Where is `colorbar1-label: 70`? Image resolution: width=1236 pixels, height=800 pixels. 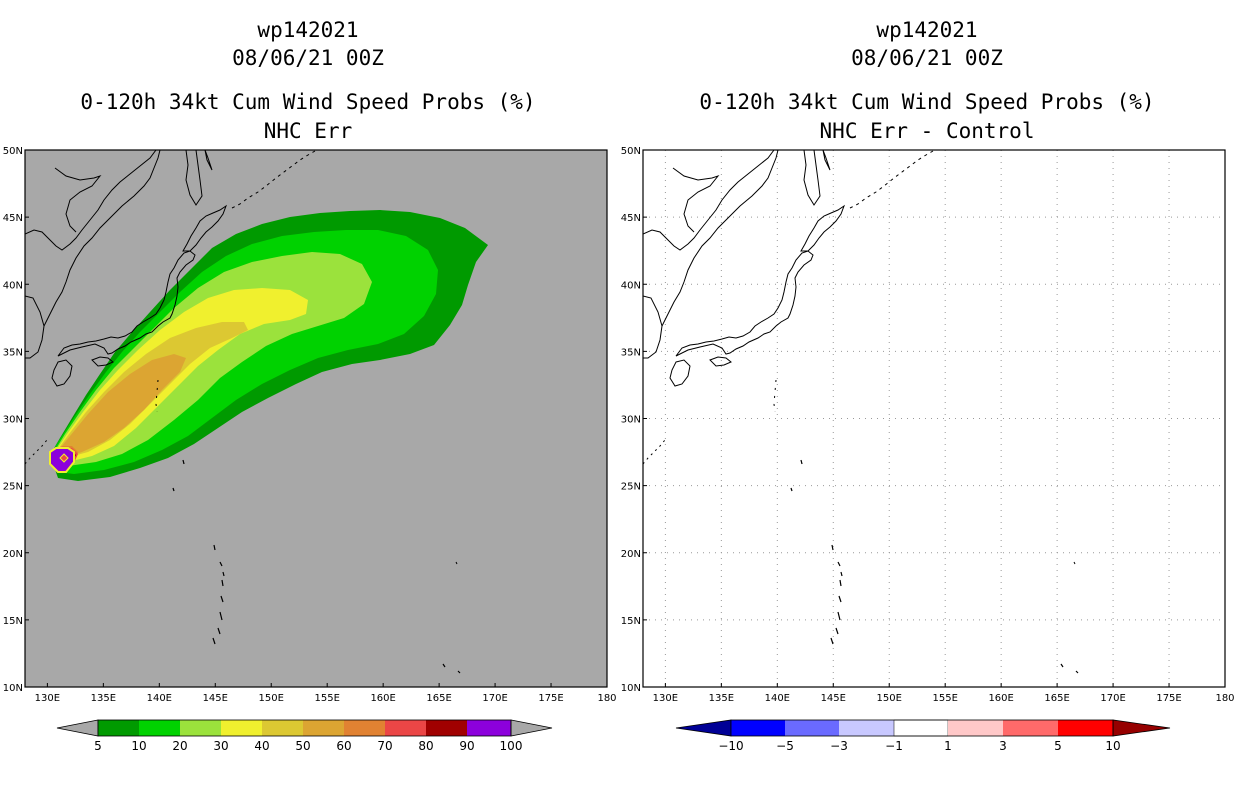 colorbar1-label: 70 is located at coordinates (384, 746).